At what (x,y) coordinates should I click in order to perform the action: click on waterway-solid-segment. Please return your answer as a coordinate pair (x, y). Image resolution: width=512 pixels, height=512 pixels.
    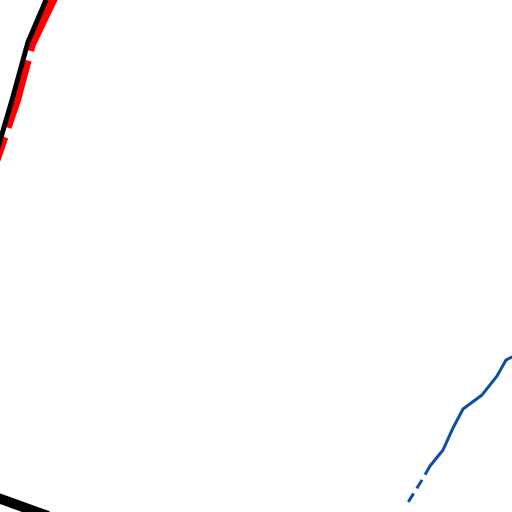
    Looking at the image, I should click on (470, 411).